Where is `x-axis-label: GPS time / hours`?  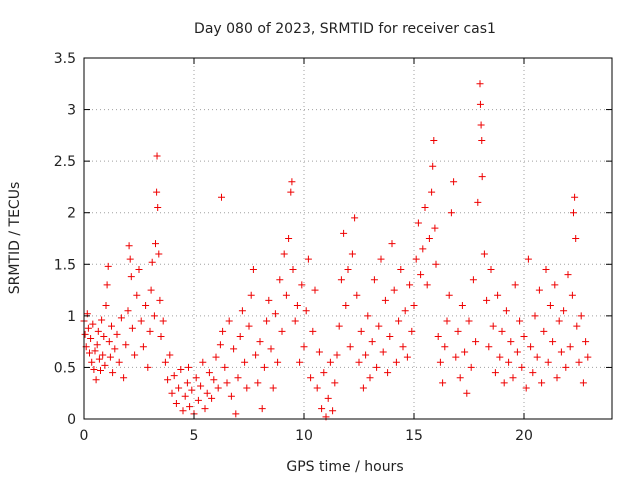 x-axis-label: GPS time / hours is located at coordinates (344, 467).